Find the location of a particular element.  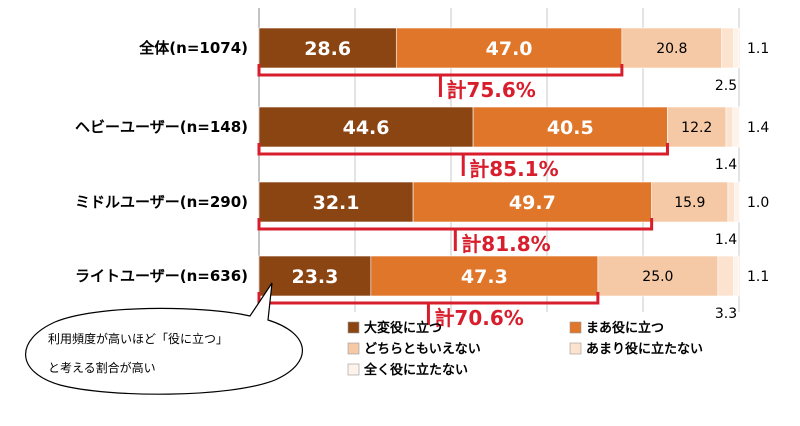

category-label: ミドルユーザー(n=290) is located at coordinates (161, 202).